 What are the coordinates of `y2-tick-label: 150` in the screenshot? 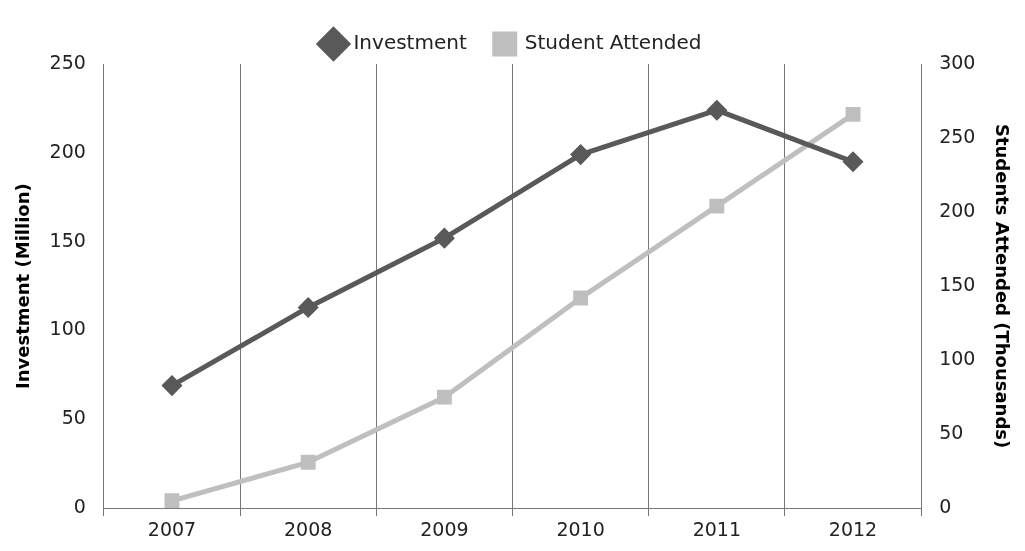 It's located at (957, 284).